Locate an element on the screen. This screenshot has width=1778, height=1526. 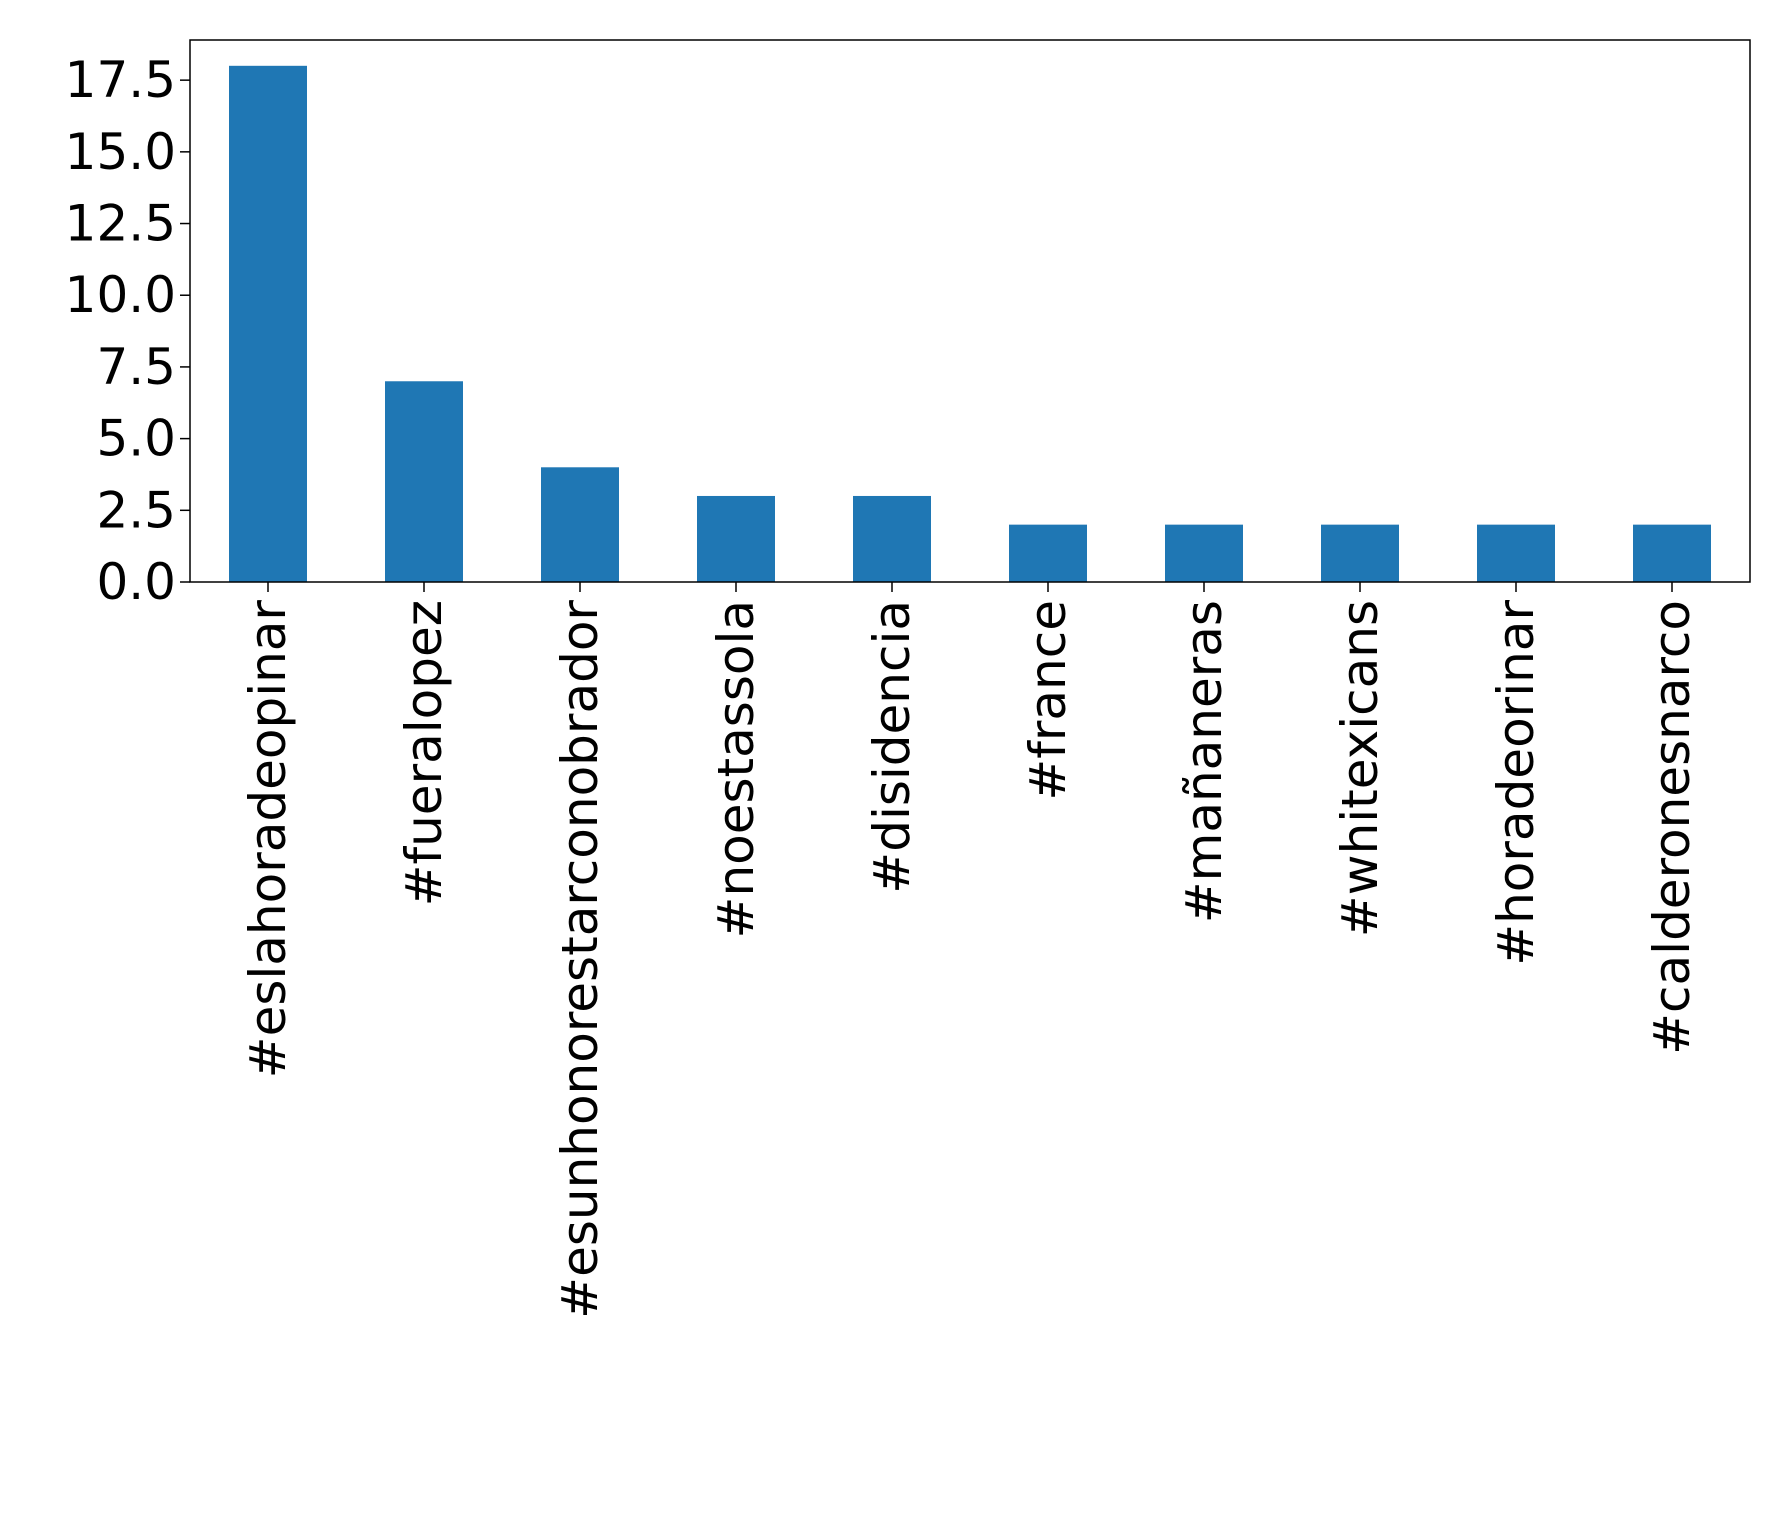
x-tick-label-7: #whitexicans is located at coordinates (1360, 768).